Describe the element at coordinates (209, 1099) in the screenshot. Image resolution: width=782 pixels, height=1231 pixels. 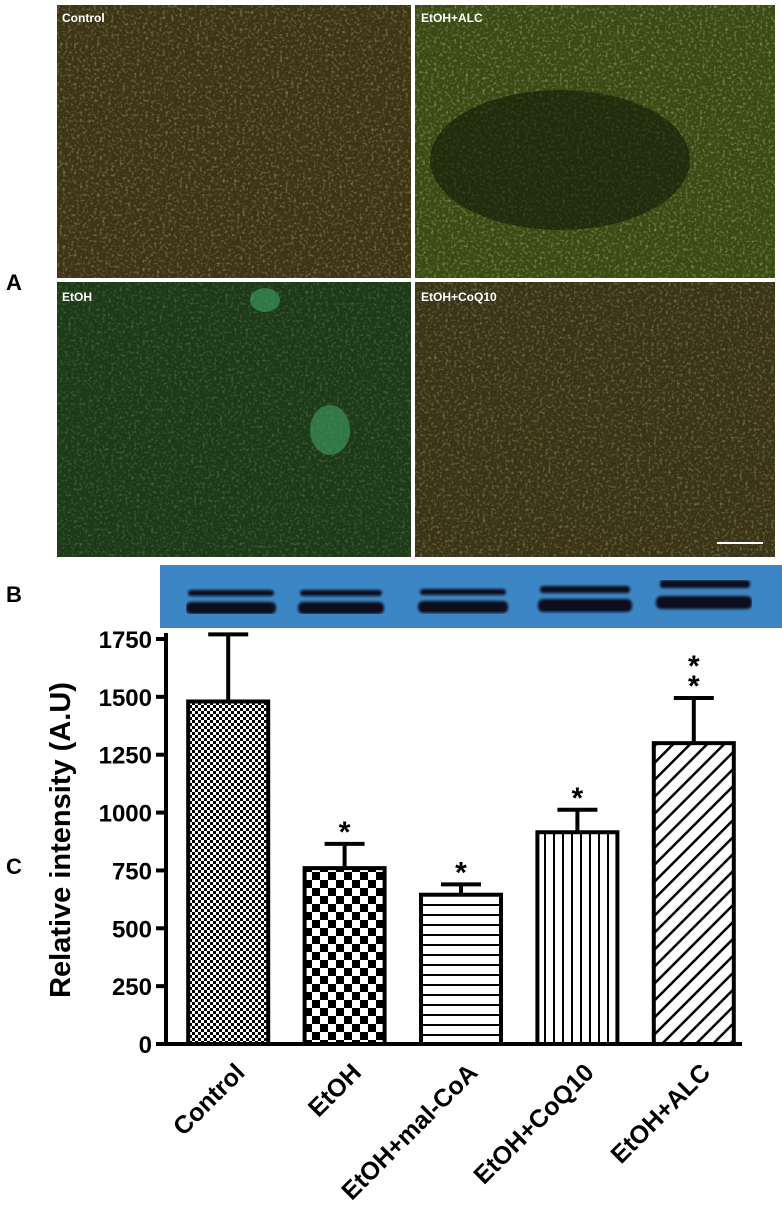
I see `x-tick-label: Control` at that location.